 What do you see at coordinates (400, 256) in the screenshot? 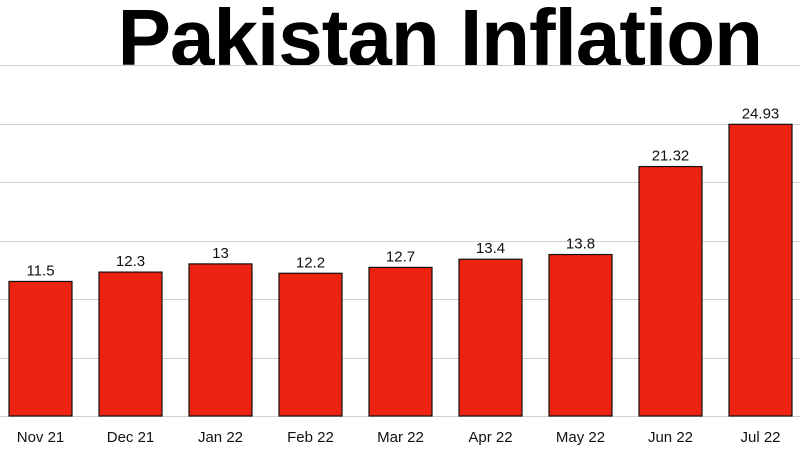
I see `bar-value-label: 12.7` at bounding box center [400, 256].